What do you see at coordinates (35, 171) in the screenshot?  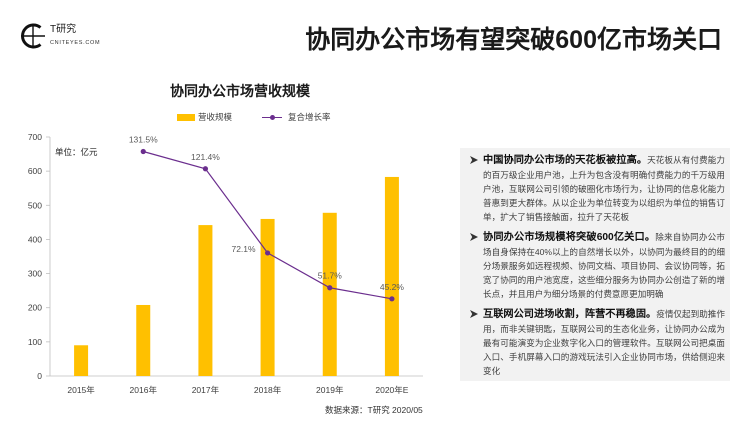 I see `y-tick-label: 600` at bounding box center [35, 171].